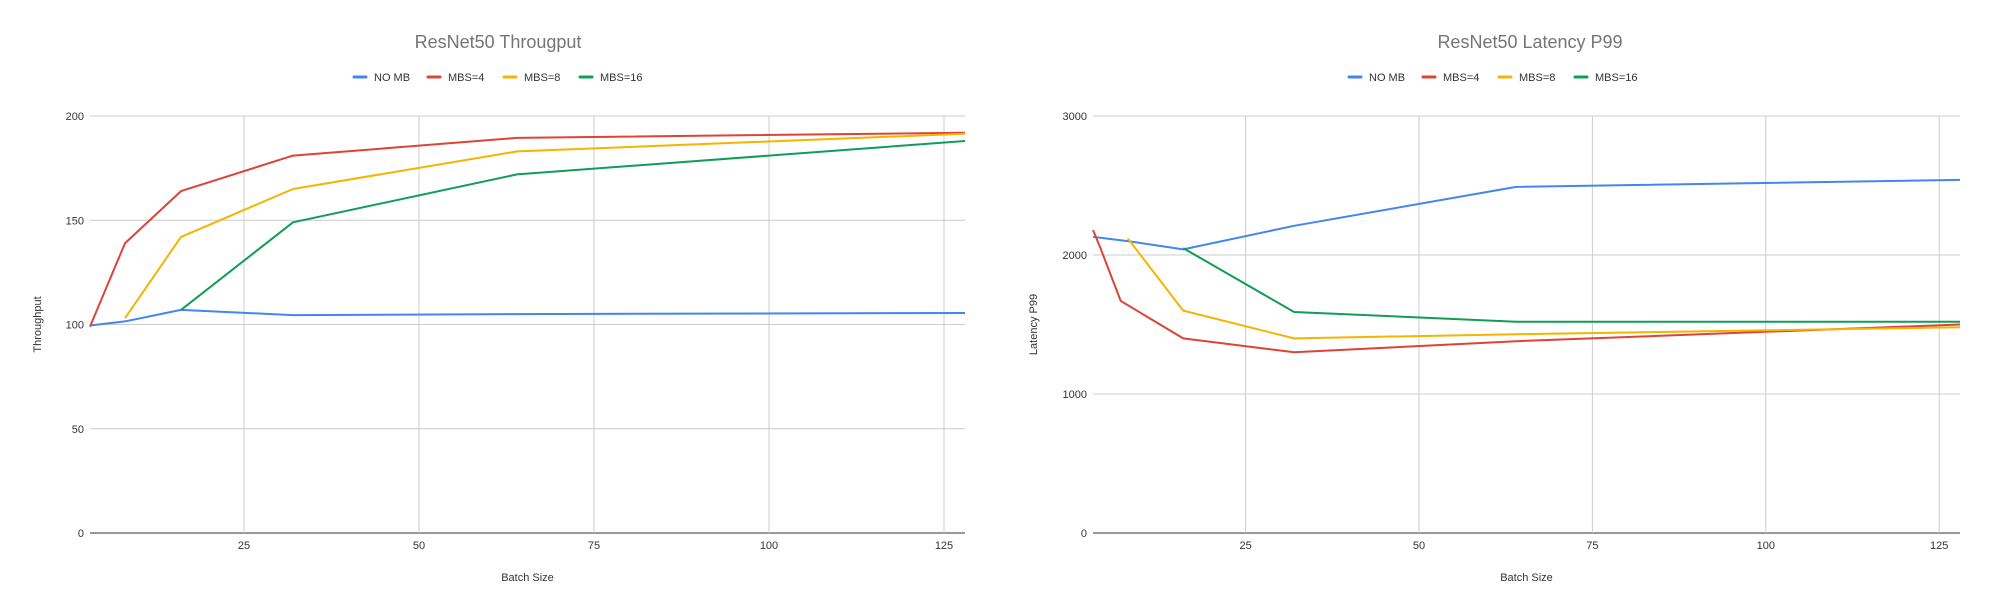 This screenshot has height=616, width=1990. I want to click on chart-title: ResNet50 Througput, so click(498, 42).